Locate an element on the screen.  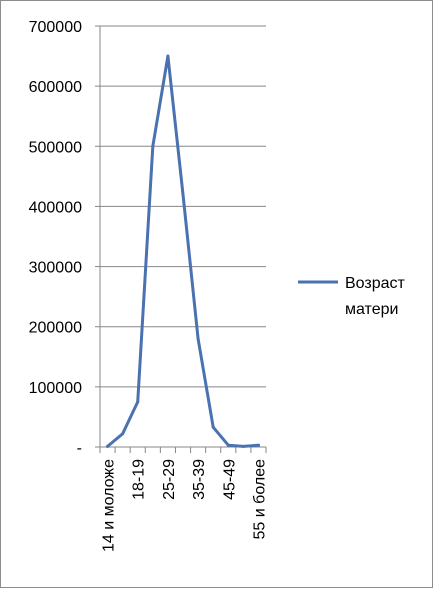
x-tick-label-0: 14 и моложе is located at coordinates (109, 505).